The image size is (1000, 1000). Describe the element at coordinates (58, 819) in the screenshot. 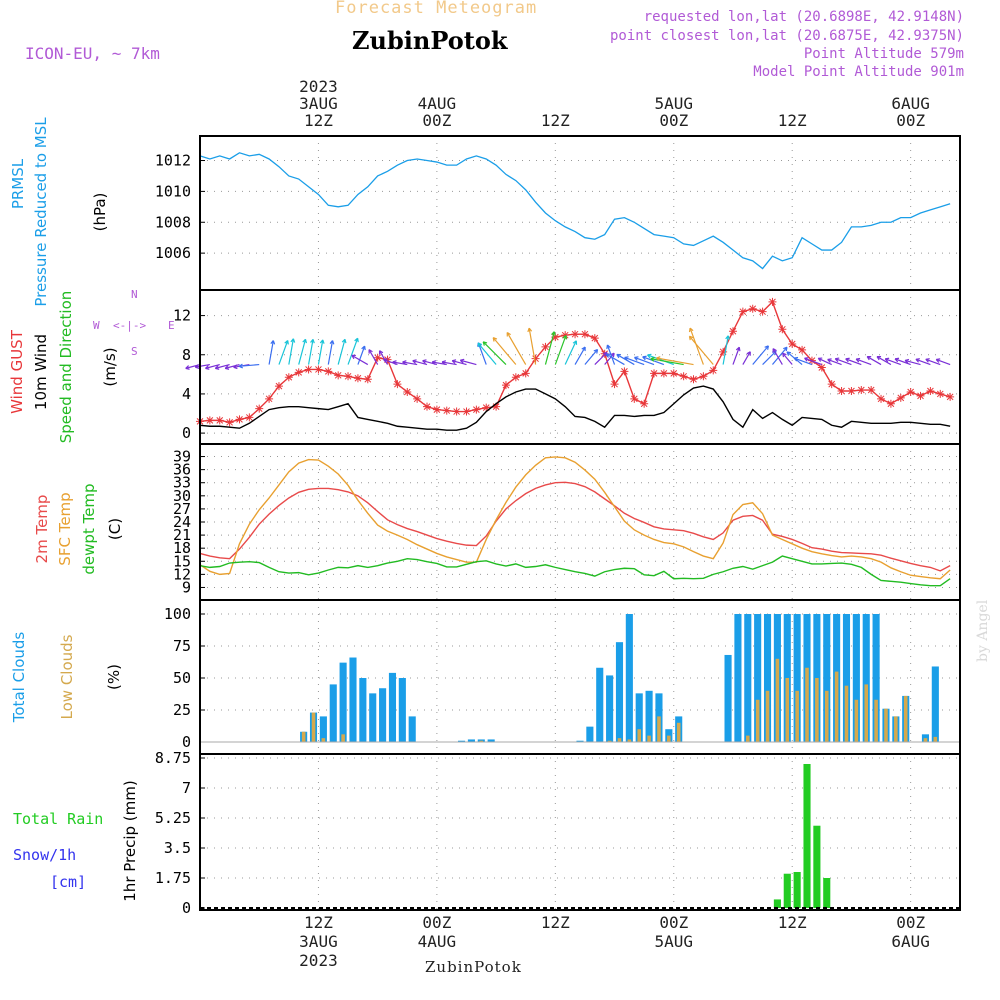

I see `rain-label: Total Rain` at that location.